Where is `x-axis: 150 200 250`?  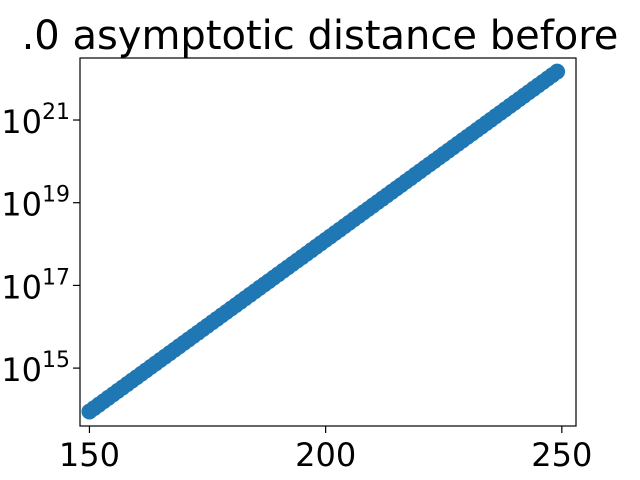
x-axis: 150 200 250 is located at coordinates (325, 450).